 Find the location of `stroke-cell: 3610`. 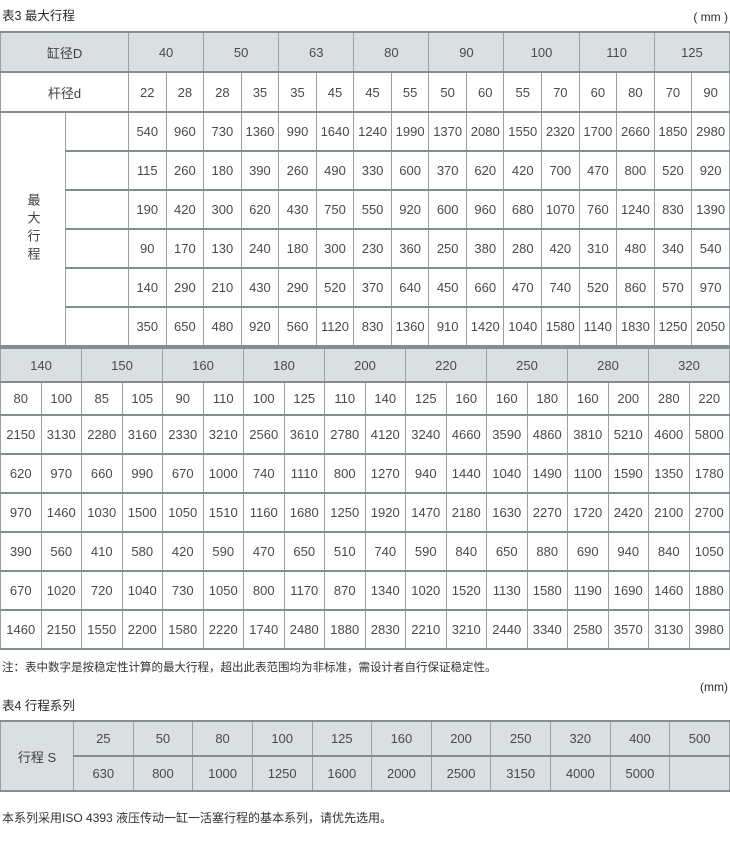

stroke-cell: 3610 is located at coordinates (304, 434).